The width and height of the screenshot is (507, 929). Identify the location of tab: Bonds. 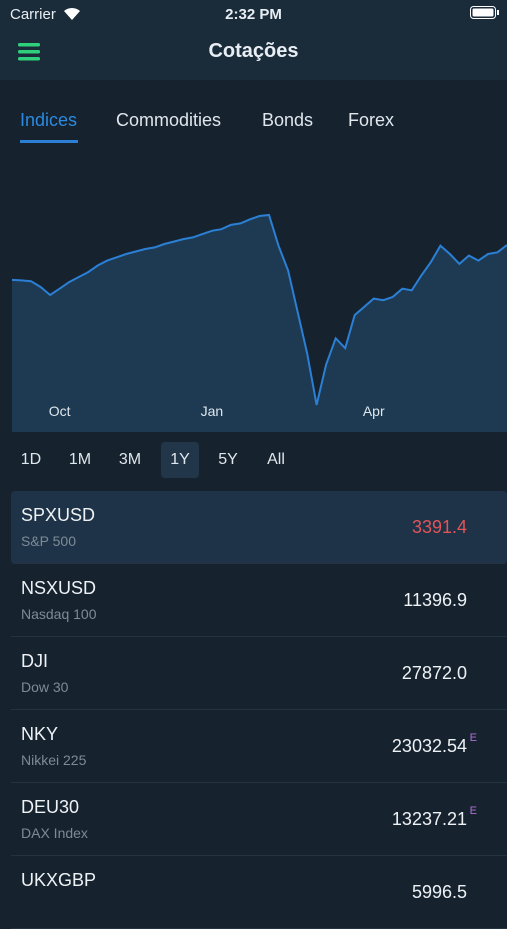
(288, 120).